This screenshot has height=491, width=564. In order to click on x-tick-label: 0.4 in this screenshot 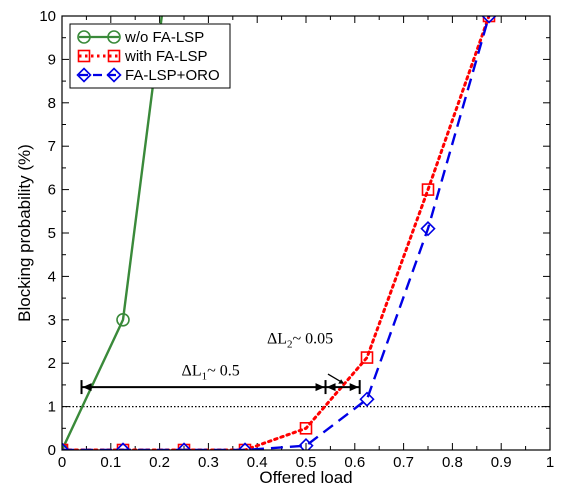, I will do `click(257, 462)`.